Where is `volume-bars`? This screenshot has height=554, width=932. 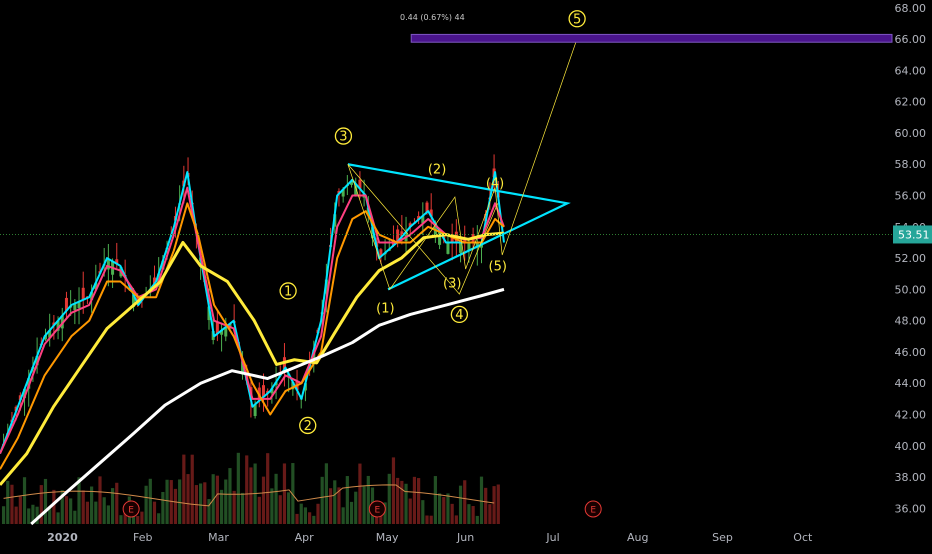 volume-bars is located at coordinates (250, 488).